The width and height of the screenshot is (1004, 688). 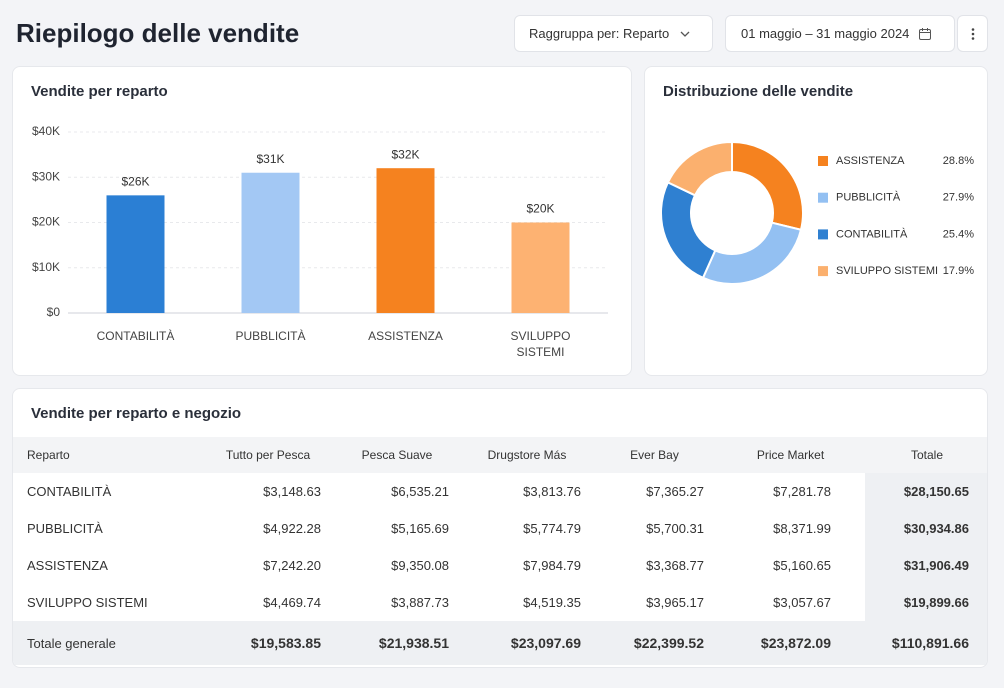 I want to click on legend-value: 28.8%, so click(x=958, y=161).